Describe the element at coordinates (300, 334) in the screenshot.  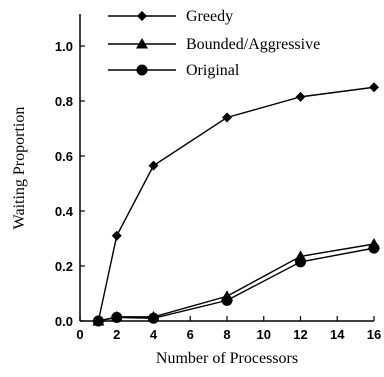
I see `x-tick-label: 12` at that location.